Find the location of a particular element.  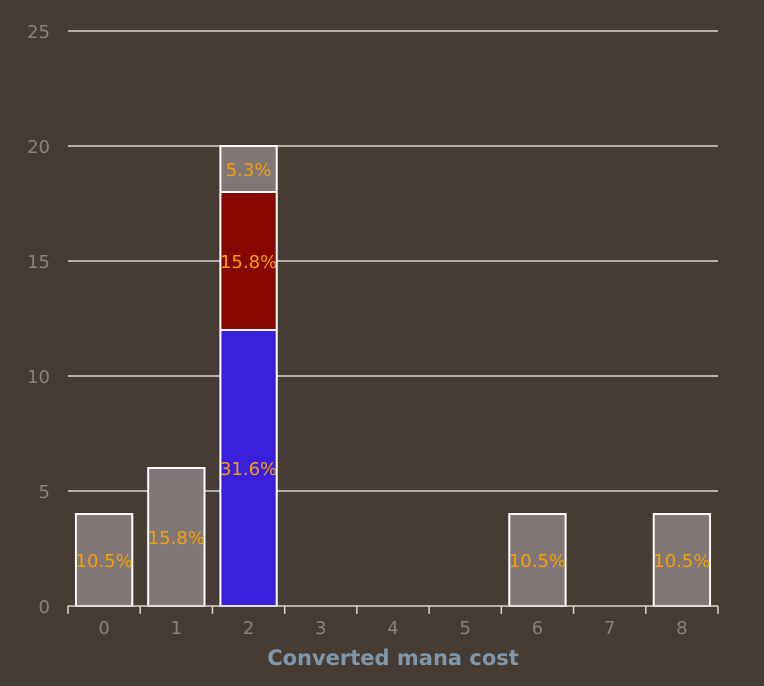

x-tick-label: 8 is located at coordinates (681, 628).